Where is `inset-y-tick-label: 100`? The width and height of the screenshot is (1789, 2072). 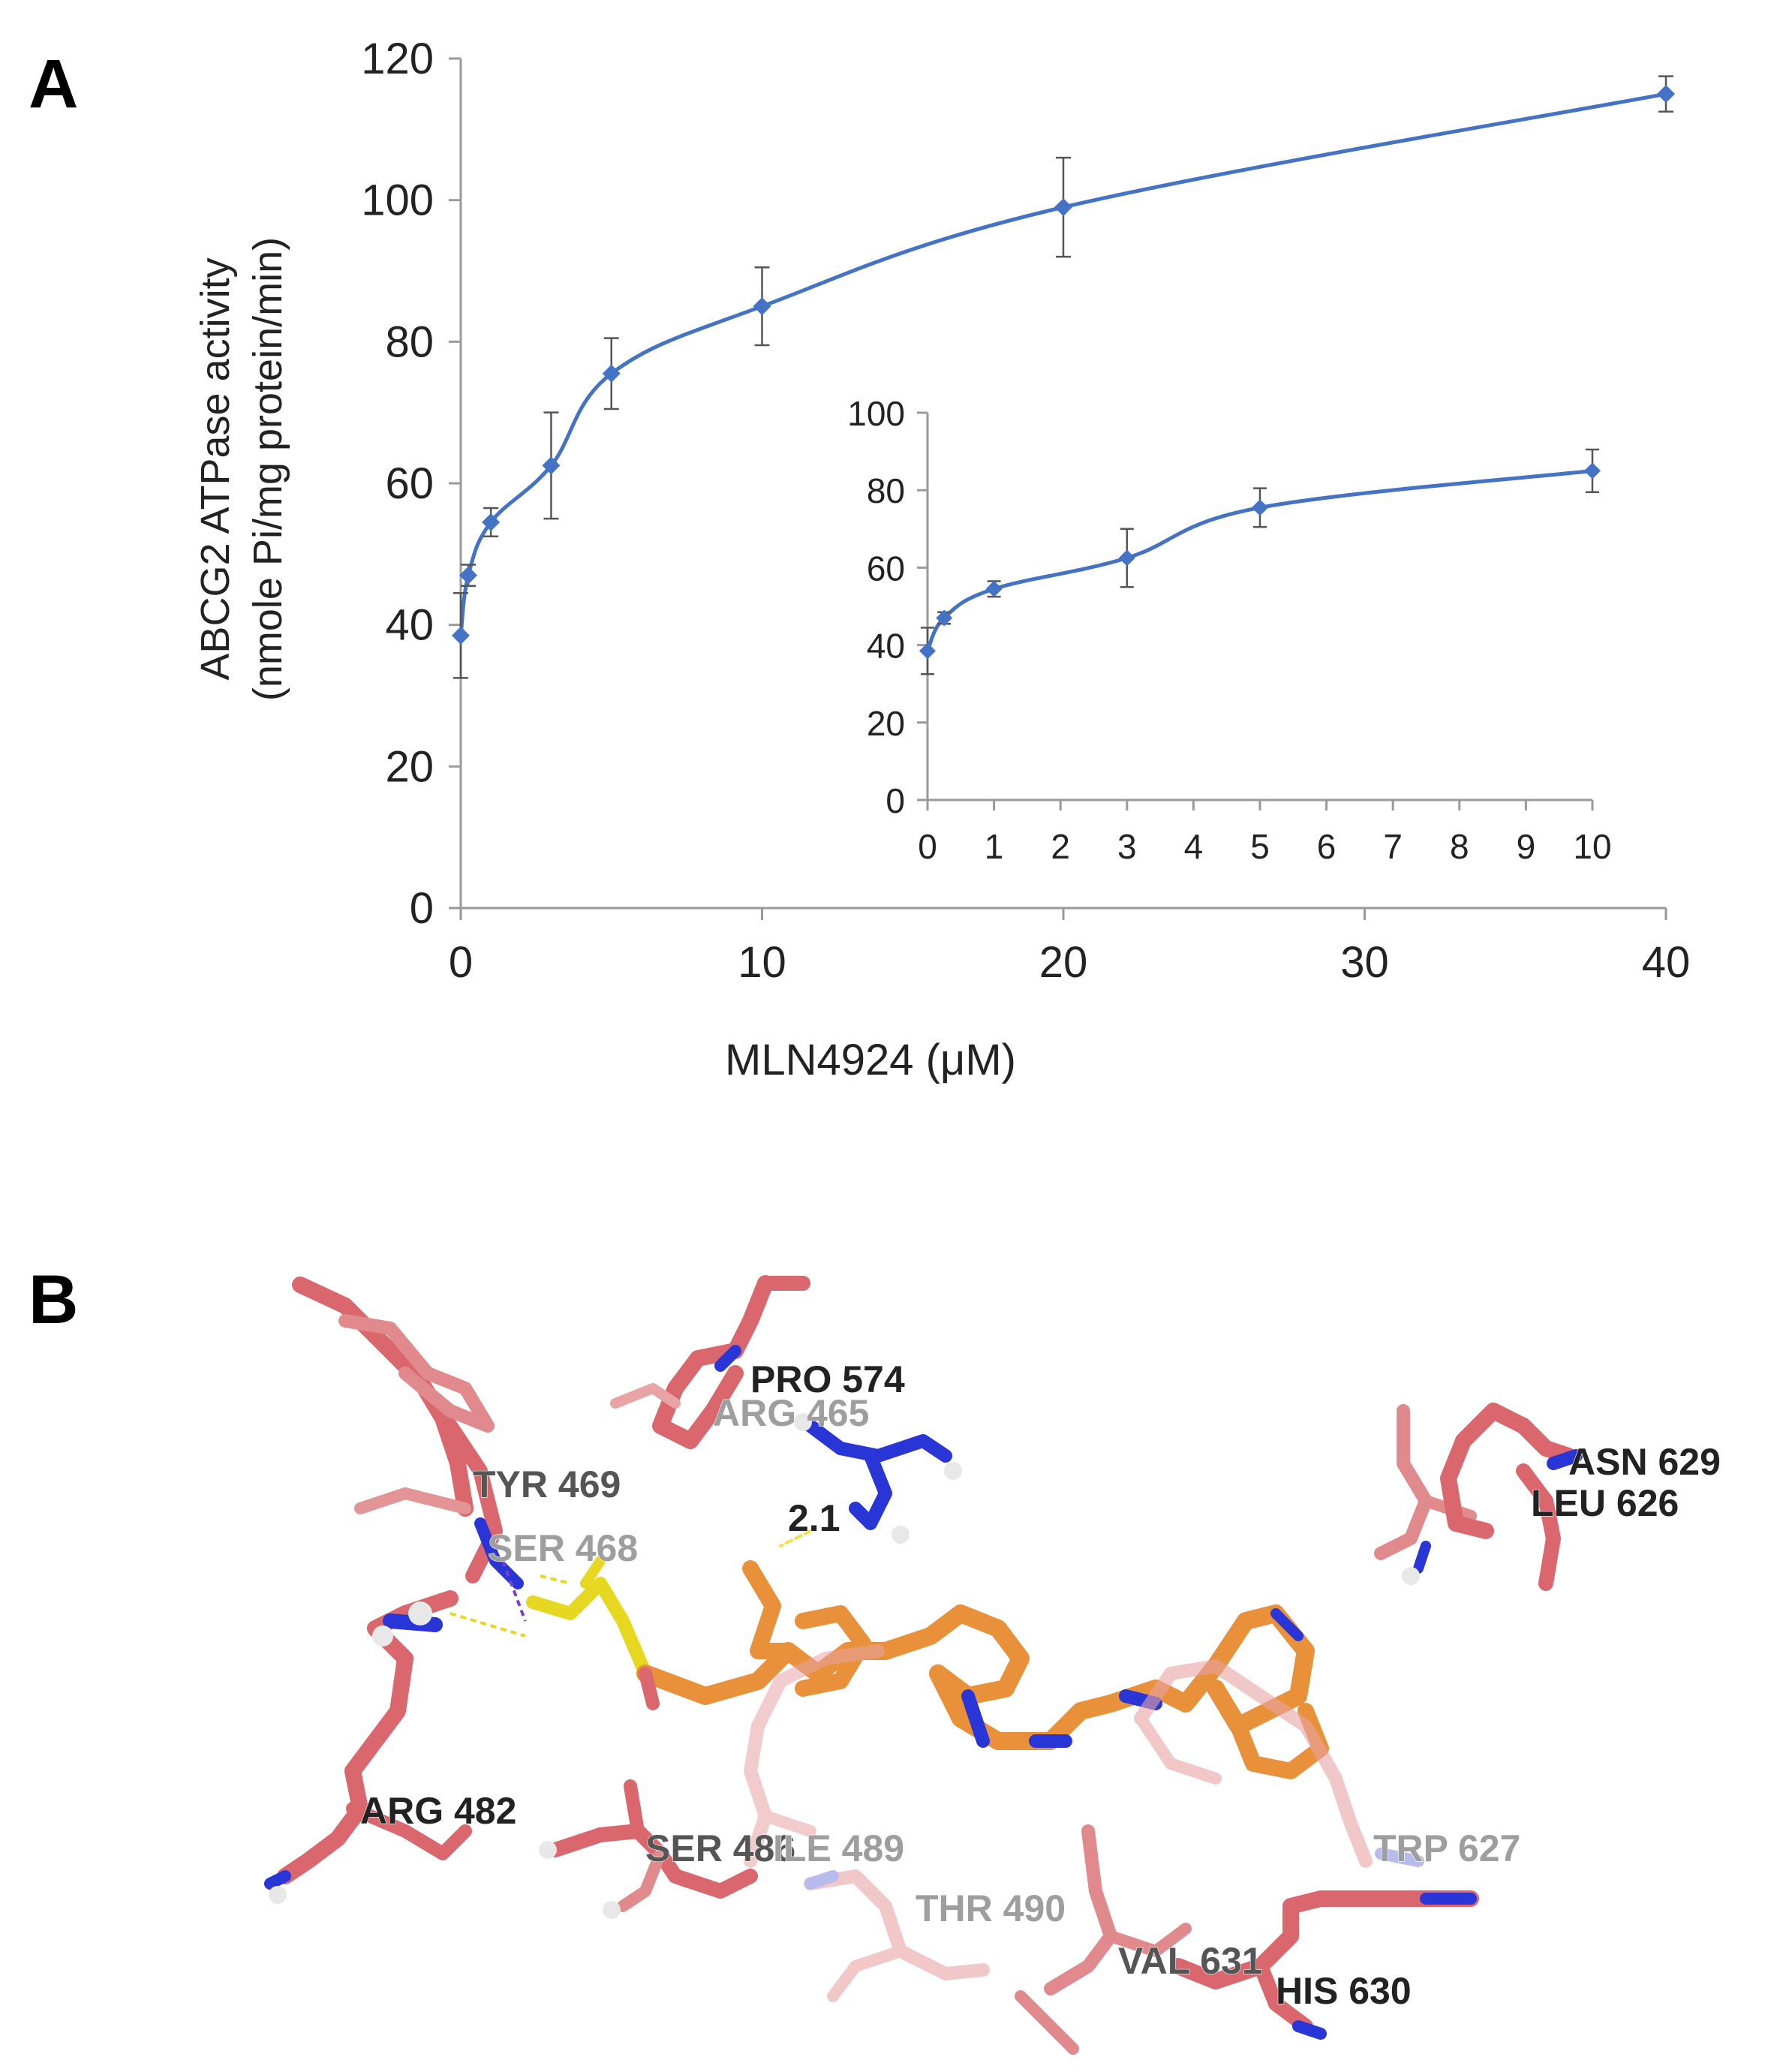 inset-y-tick-label: 100 is located at coordinates (876, 413).